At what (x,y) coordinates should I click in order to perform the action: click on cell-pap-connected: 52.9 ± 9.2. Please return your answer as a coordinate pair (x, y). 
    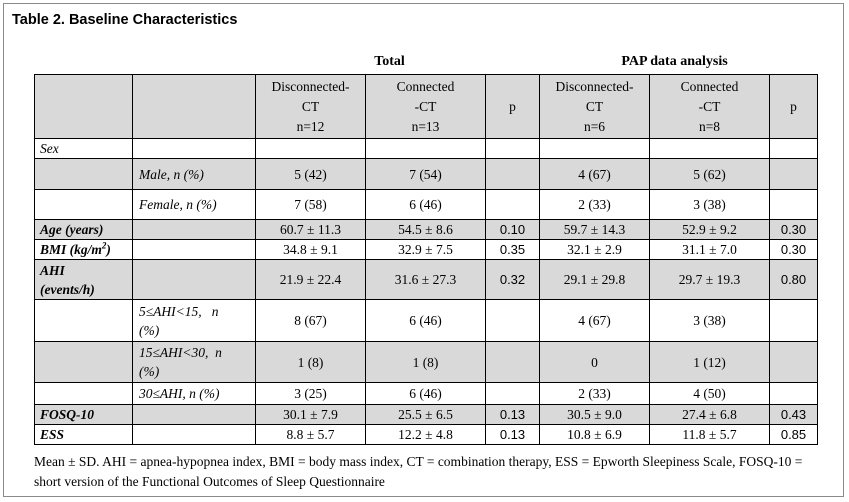
    Looking at the image, I should click on (709, 229).